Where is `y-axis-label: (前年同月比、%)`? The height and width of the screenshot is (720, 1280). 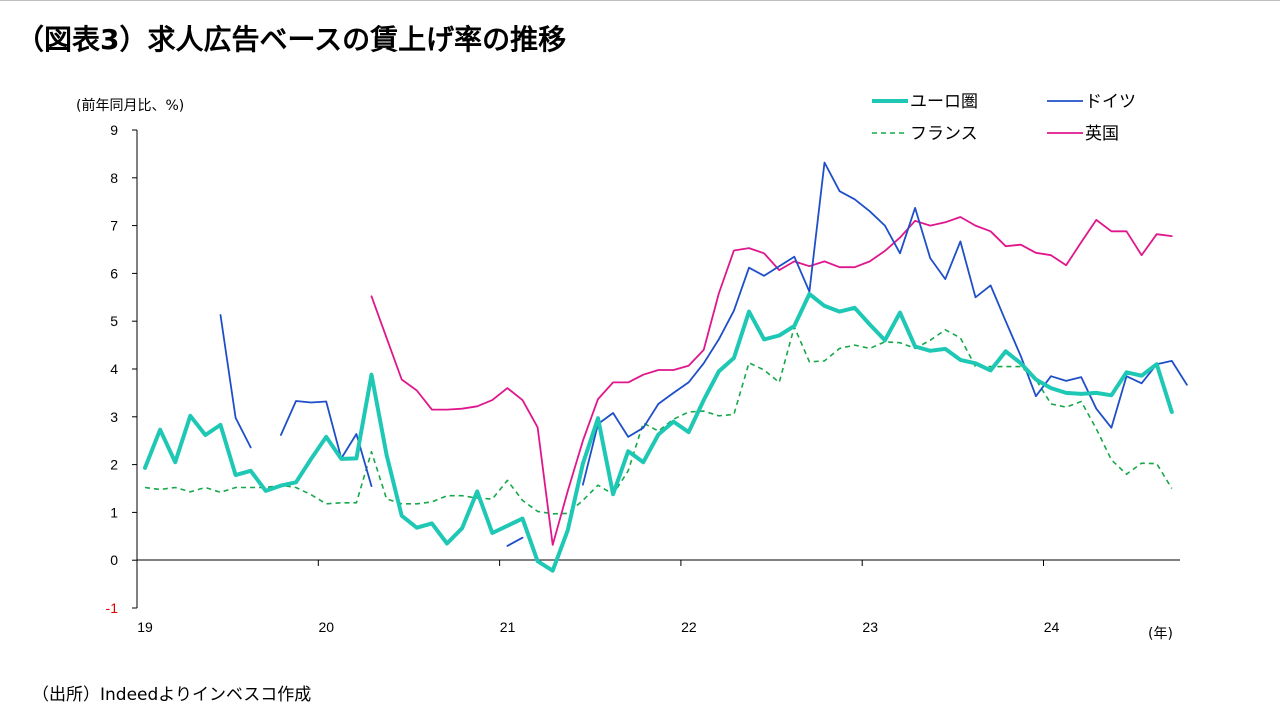 y-axis-label: (前年同月比、%) is located at coordinates (130, 105).